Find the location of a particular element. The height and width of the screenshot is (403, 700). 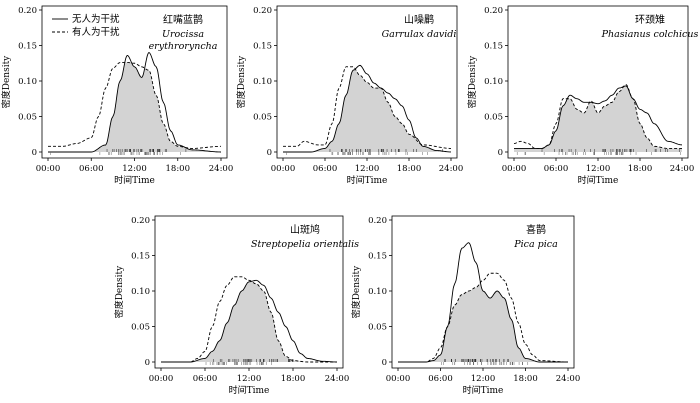

species-name-zh: 环颈雉 is located at coordinates (650, 19).